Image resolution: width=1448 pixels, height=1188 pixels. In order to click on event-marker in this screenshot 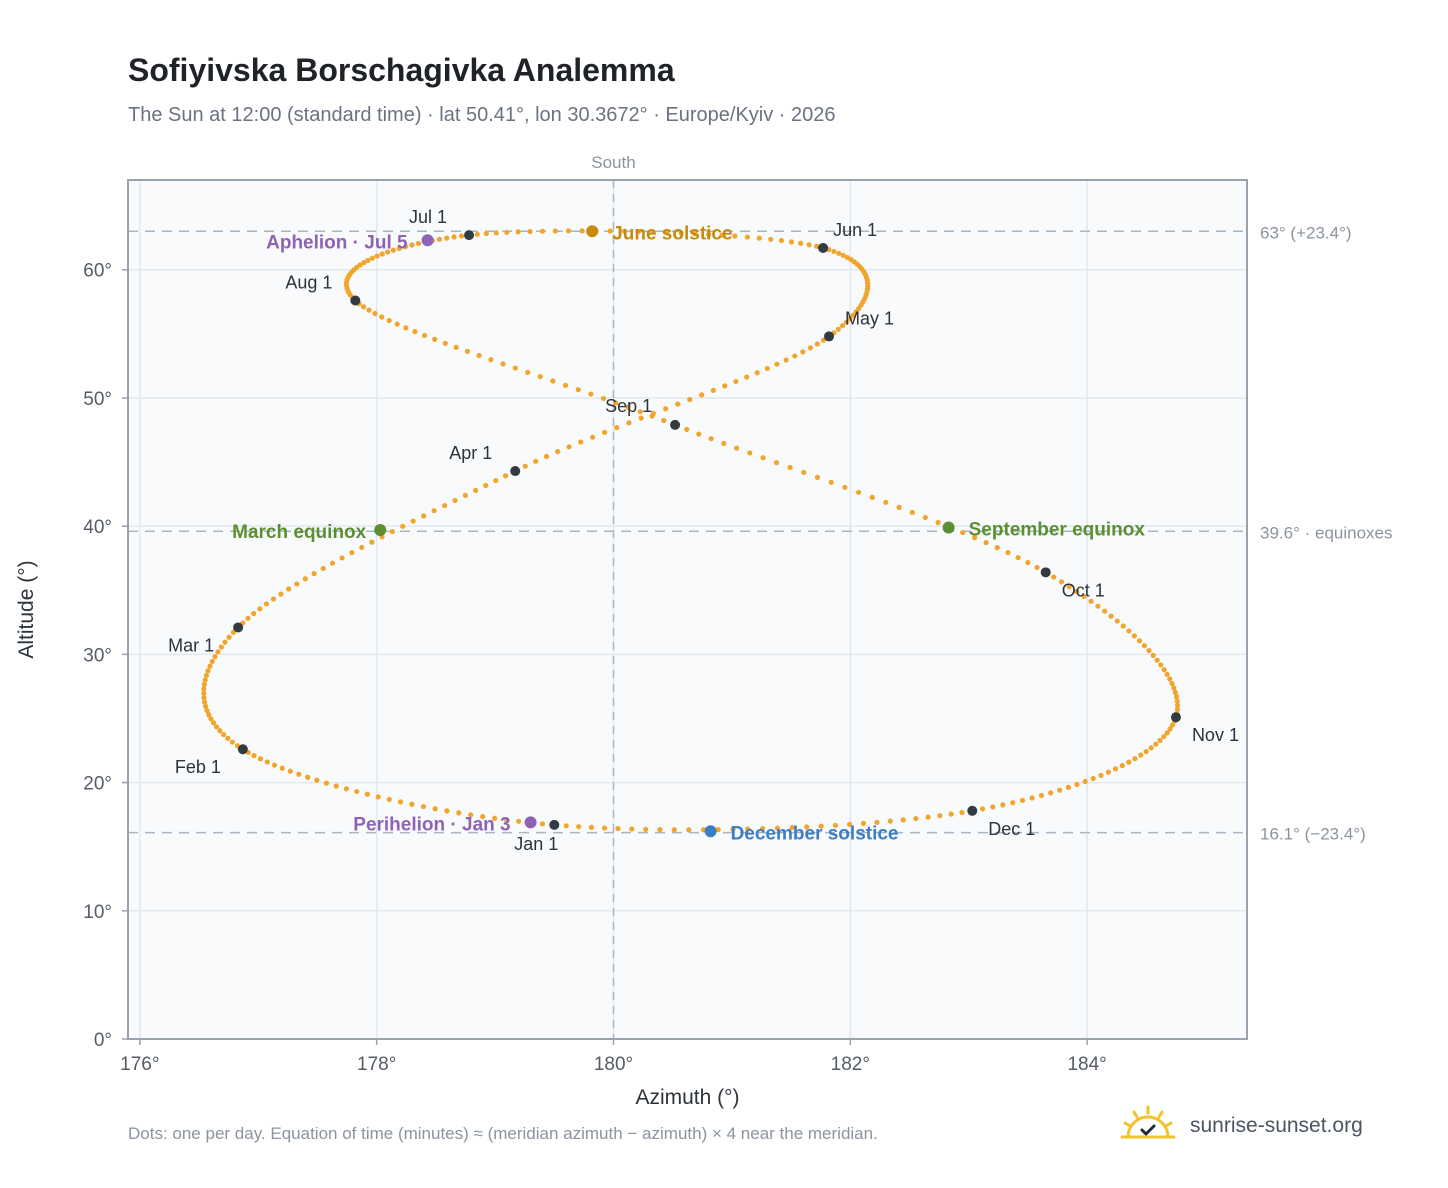, I will do `click(710, 831)`.